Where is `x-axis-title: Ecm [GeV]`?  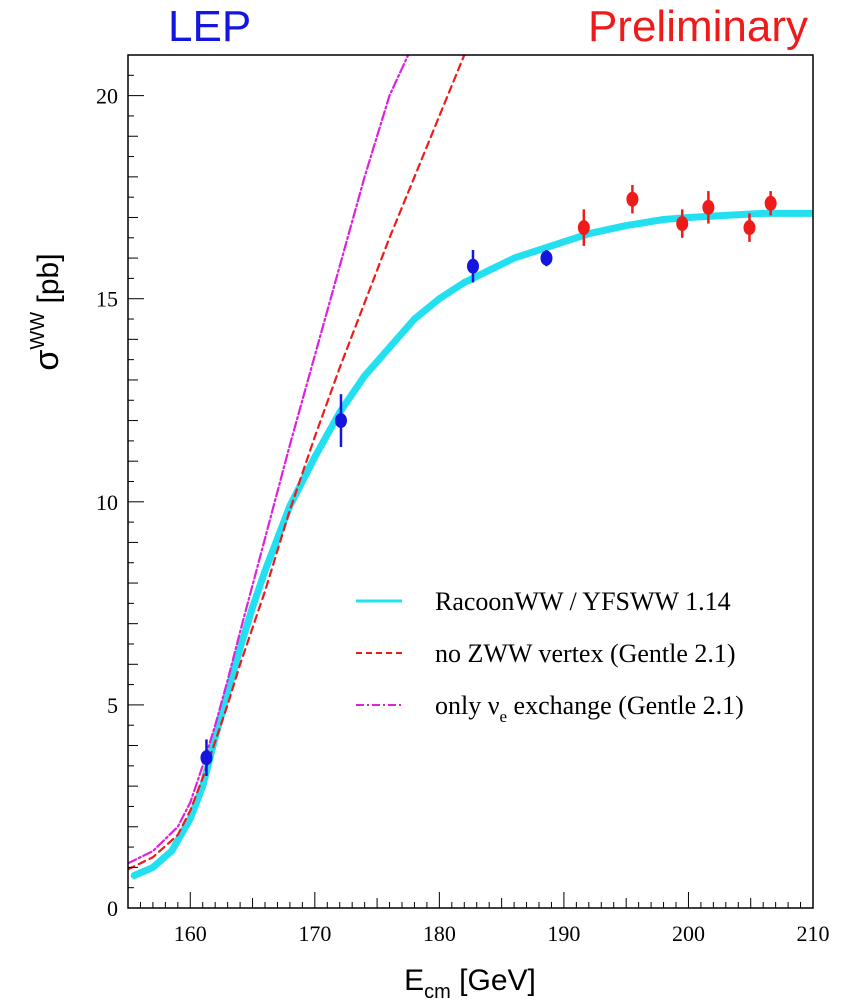 x-axis-title: Ecm [GeV] is located at coordinates (470, 983).